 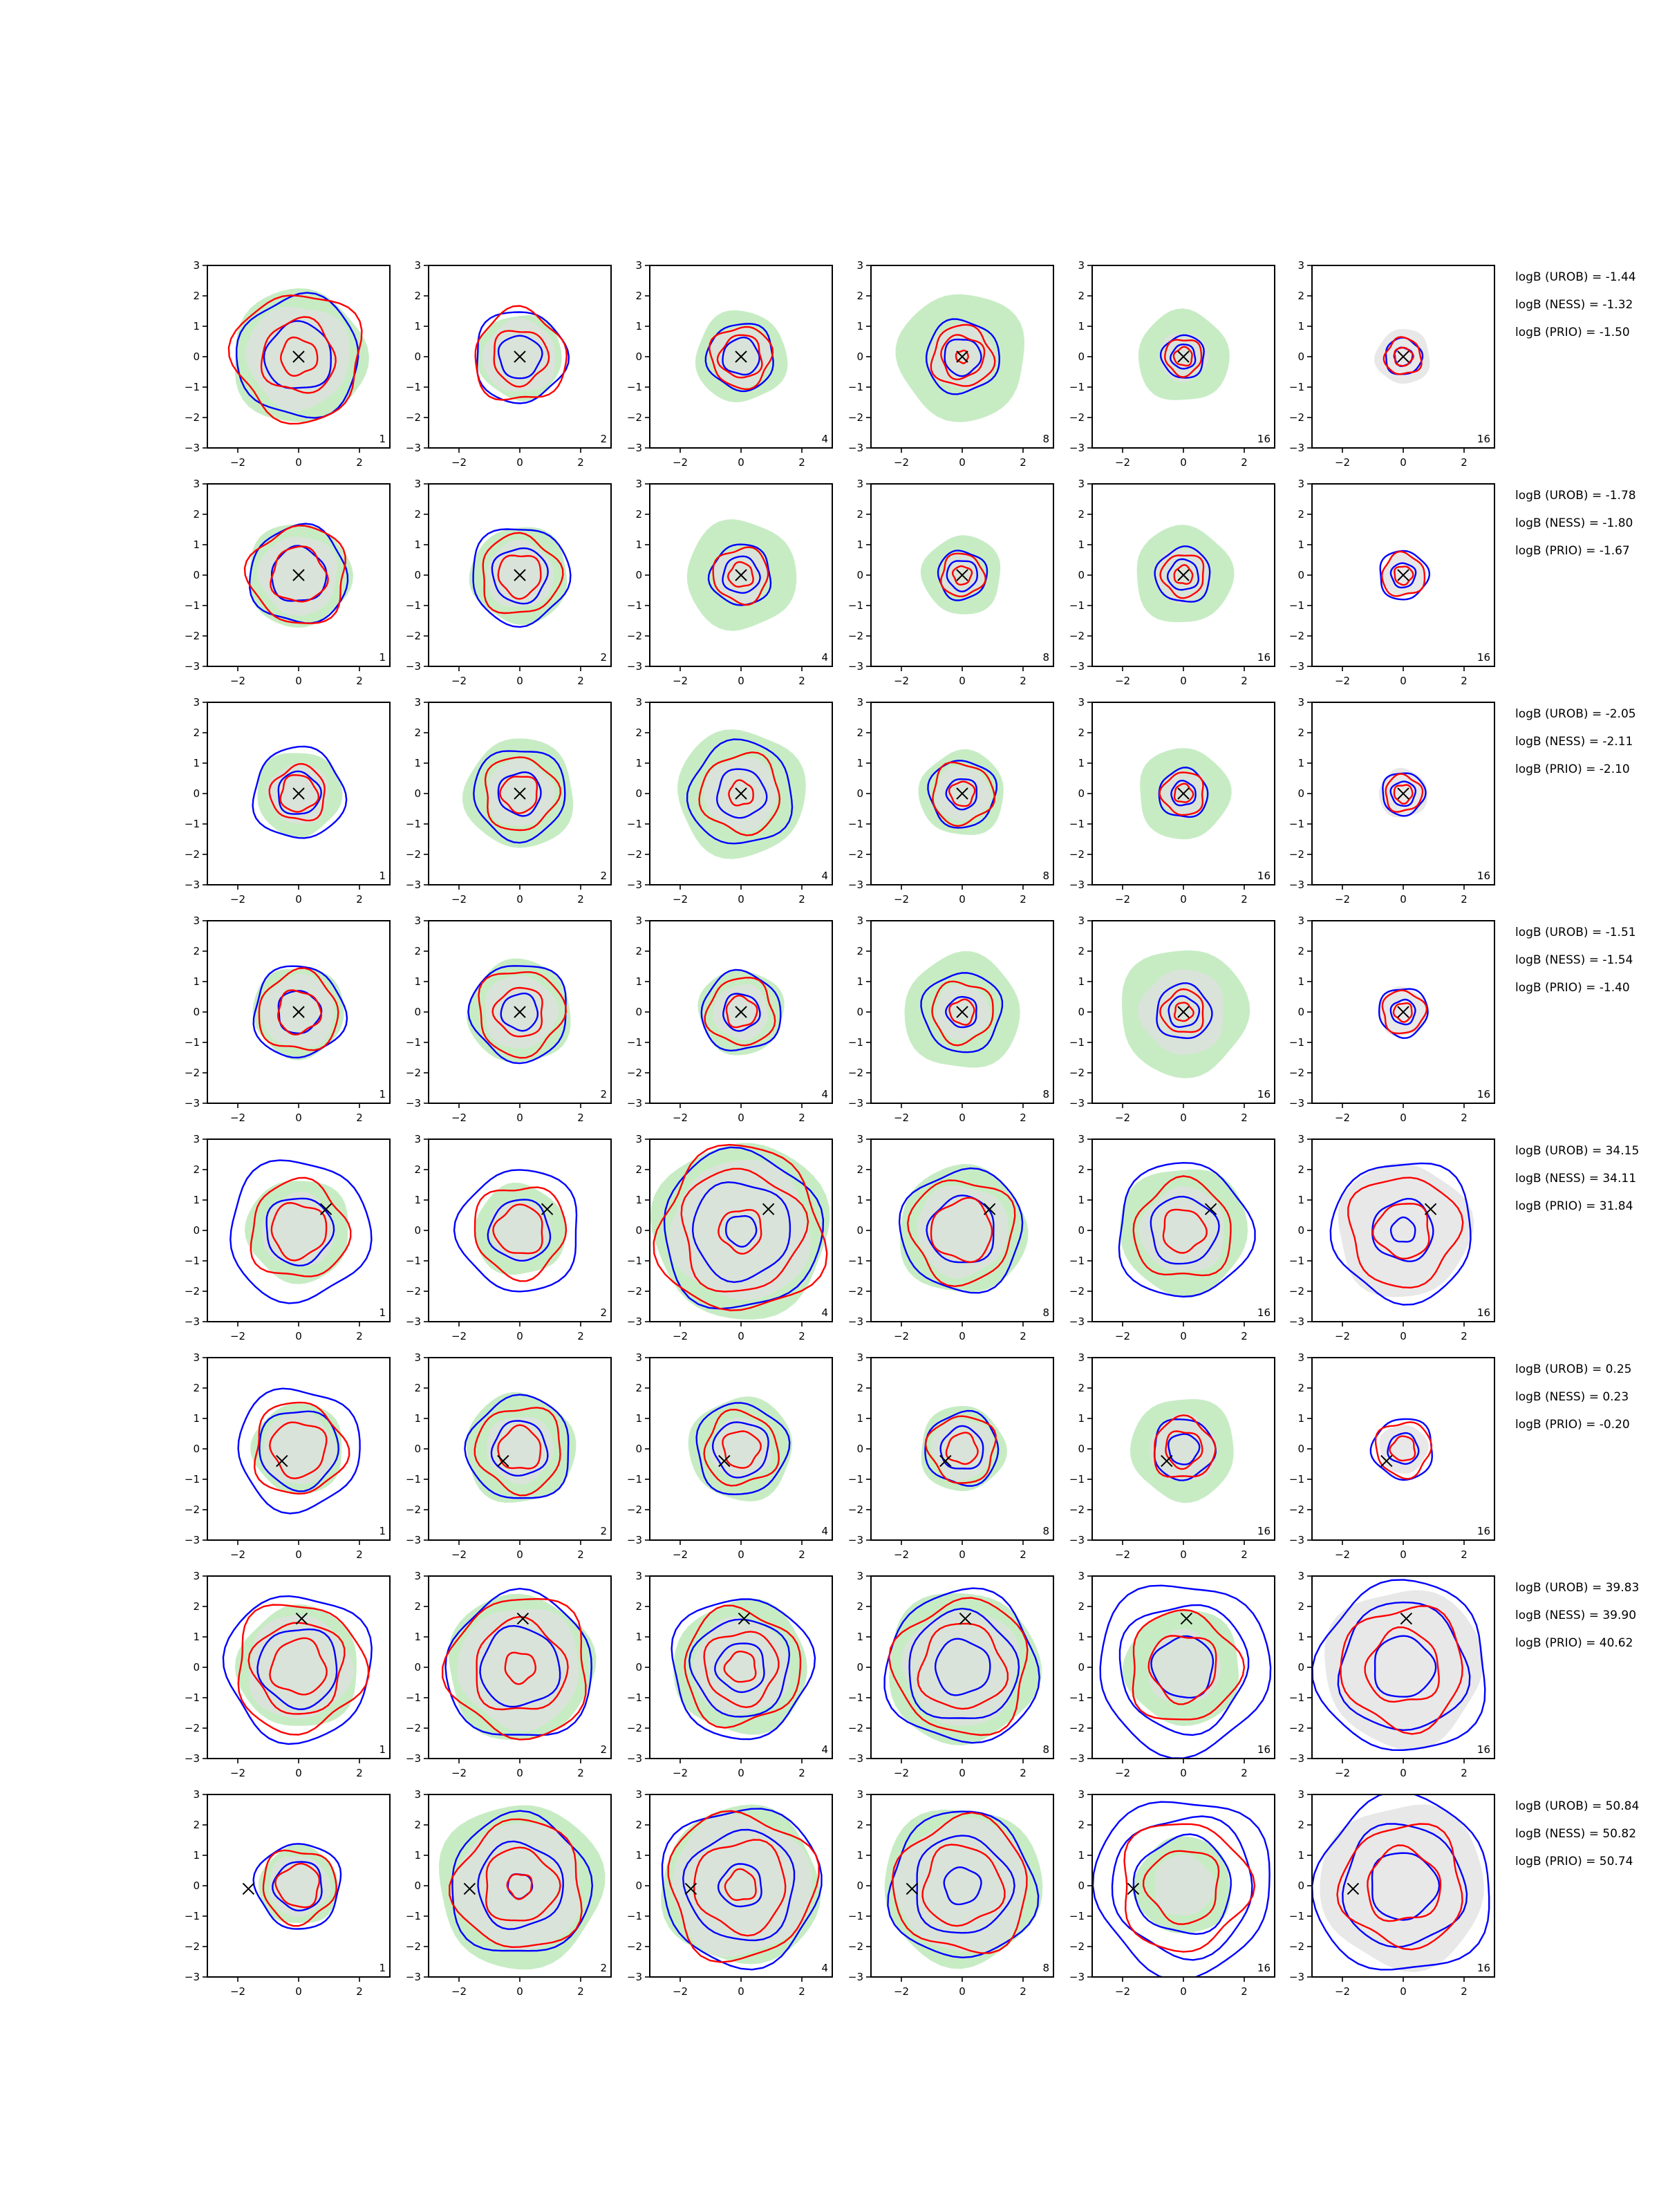 What do you see at coordinates (824, 439) in the screenshot?
I see `panel-run-label: 4` at bounding box center [824, 439].